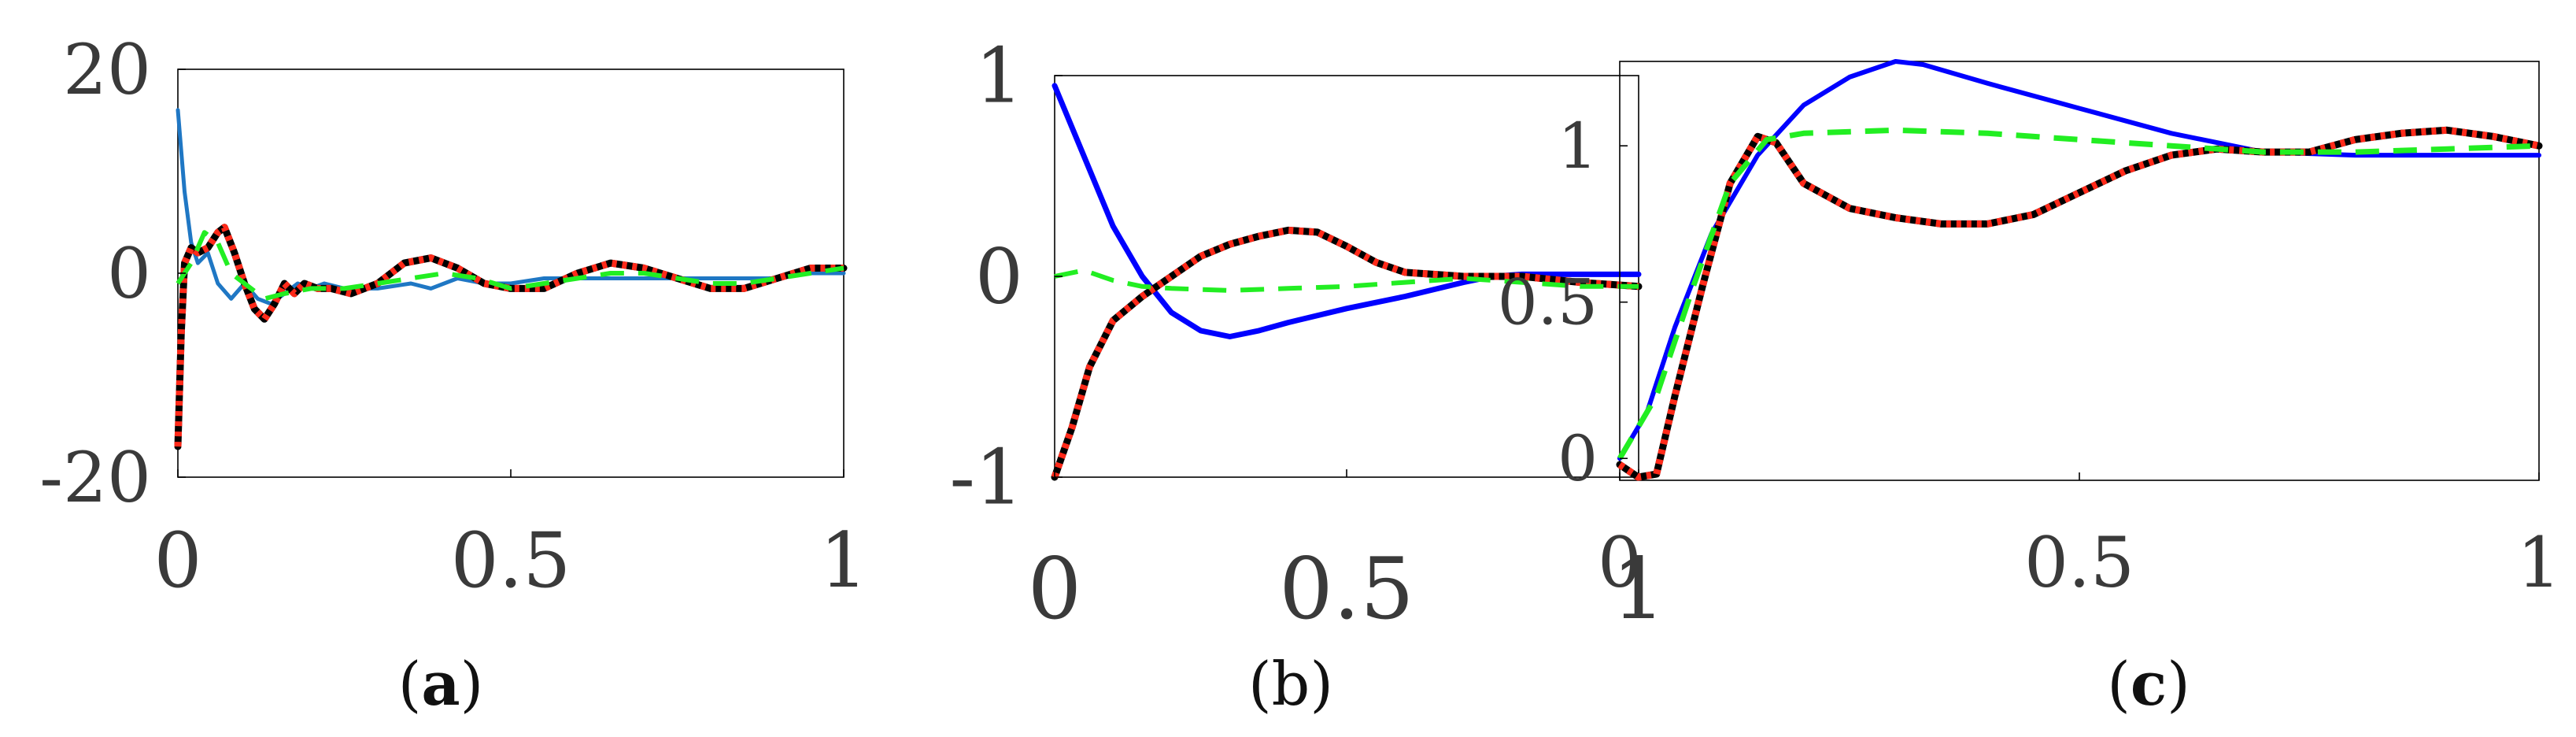 The image size is (2576, 737). I want to click on x-tick-label-b: 1, so click(1639, 589).